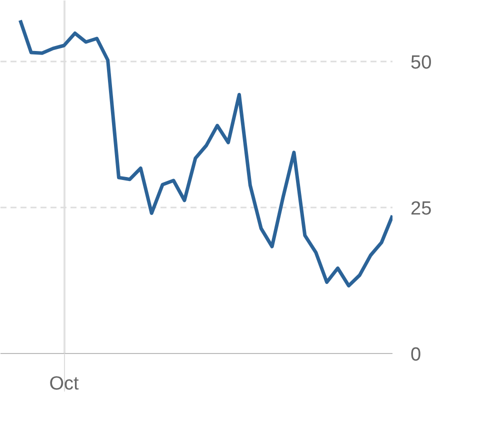 This screenshot has height=432, width=496. What do you see at coordinates (64, 384) in the screenshot?
I see `x-tick-label: Oct` at bounding box center [64, 384].